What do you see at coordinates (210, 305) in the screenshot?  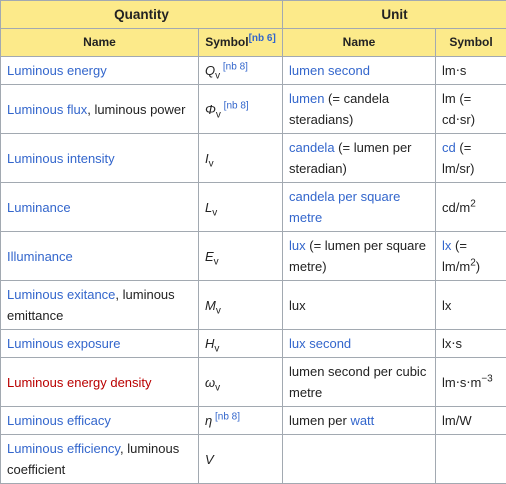 I see `cell-text: M` at bounding box center [210, 305].